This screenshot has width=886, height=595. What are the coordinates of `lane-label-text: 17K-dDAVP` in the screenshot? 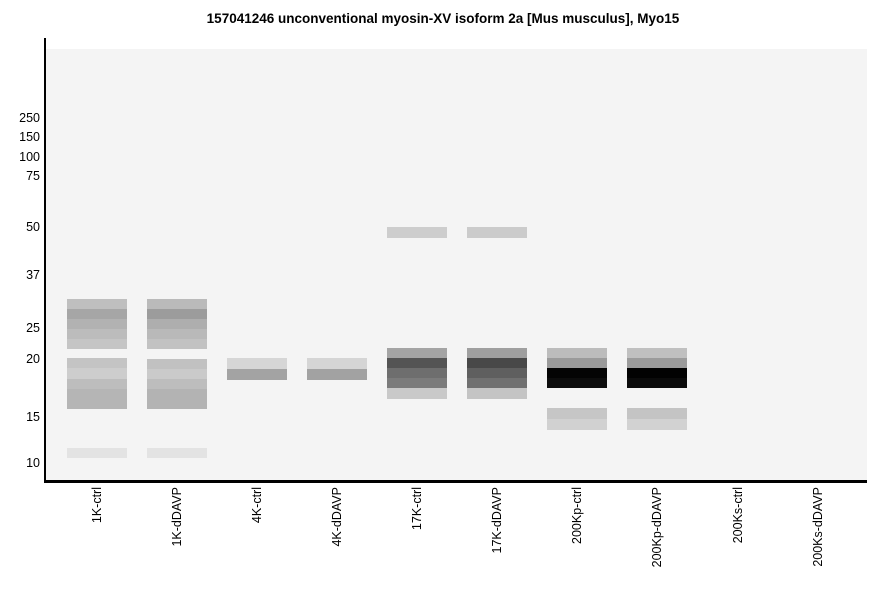 It's located at (496, 520).